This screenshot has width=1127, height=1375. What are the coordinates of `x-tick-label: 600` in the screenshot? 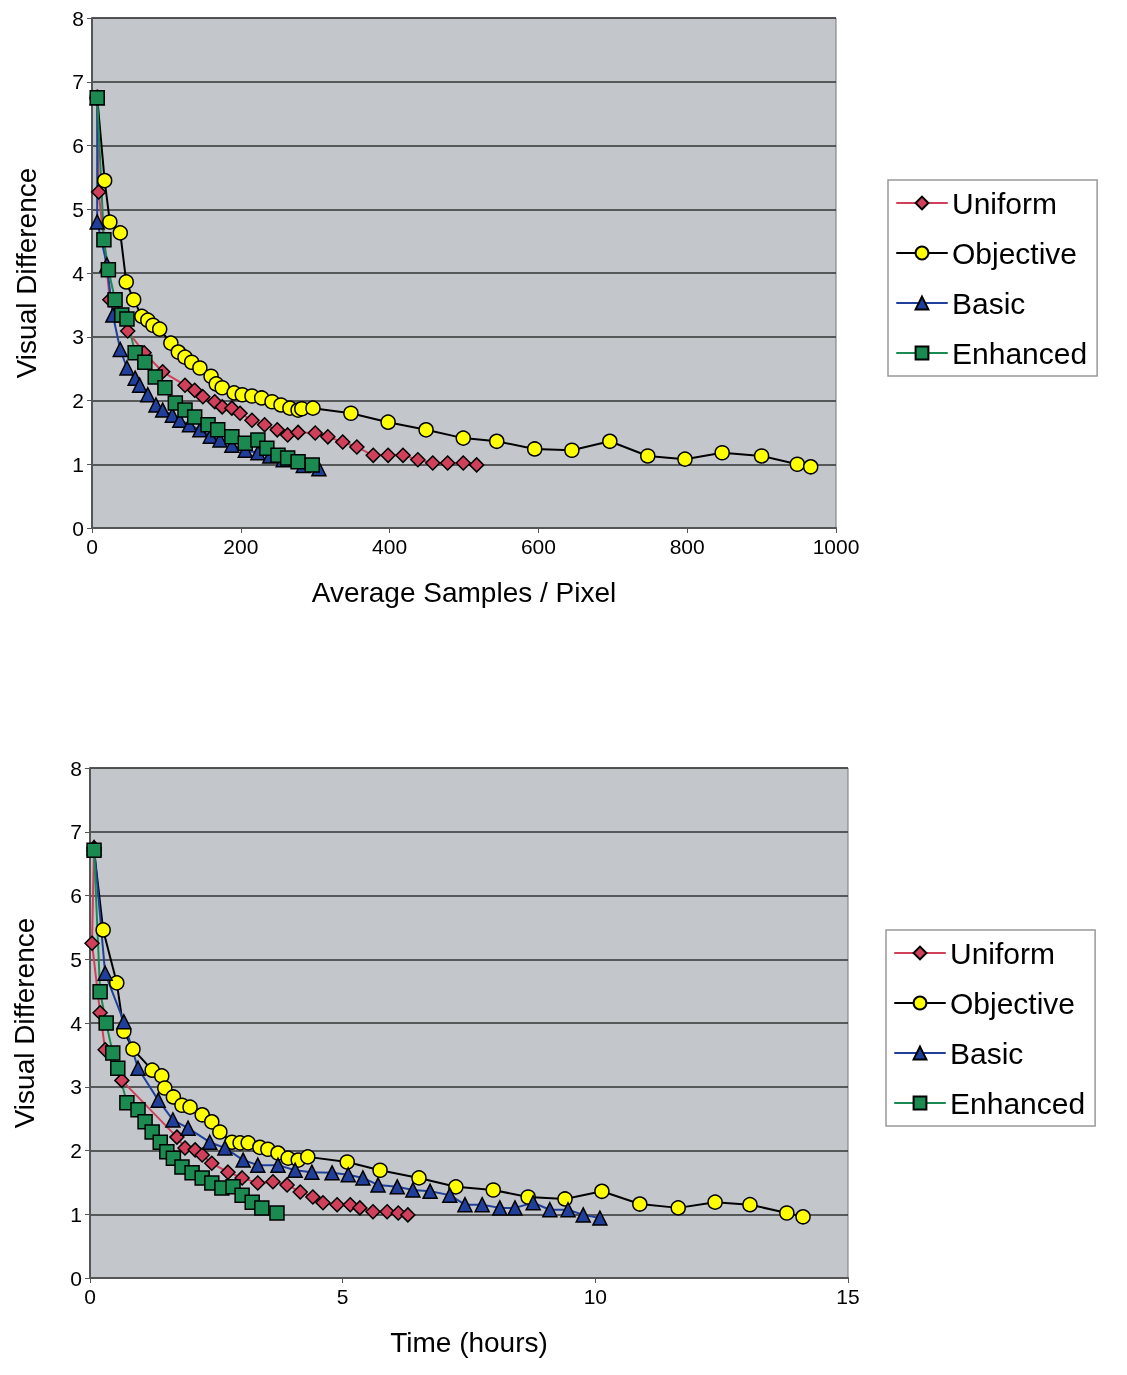 It's located at (538, 546).